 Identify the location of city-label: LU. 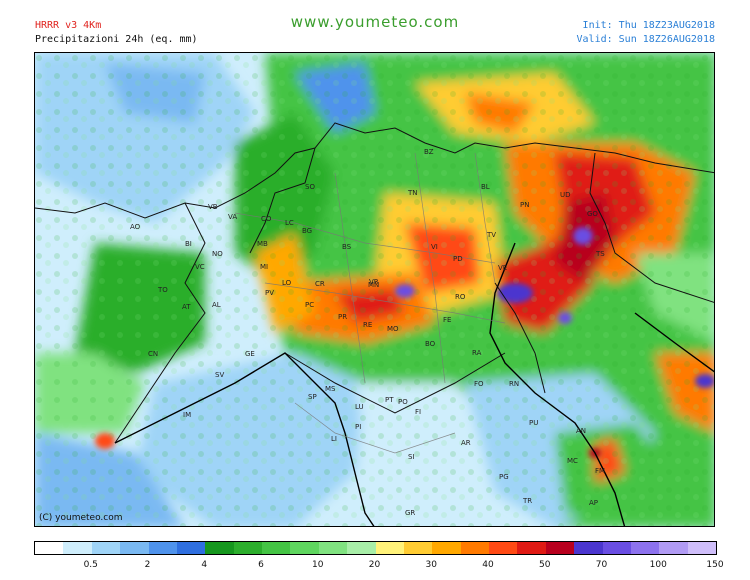
(359, 407).